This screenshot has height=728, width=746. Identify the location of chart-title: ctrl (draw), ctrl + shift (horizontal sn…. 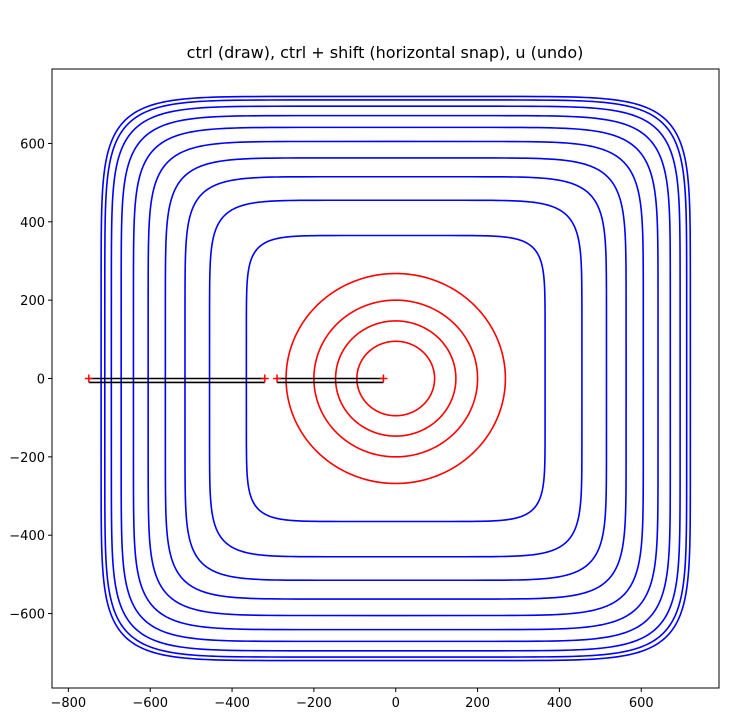
(385, 52).